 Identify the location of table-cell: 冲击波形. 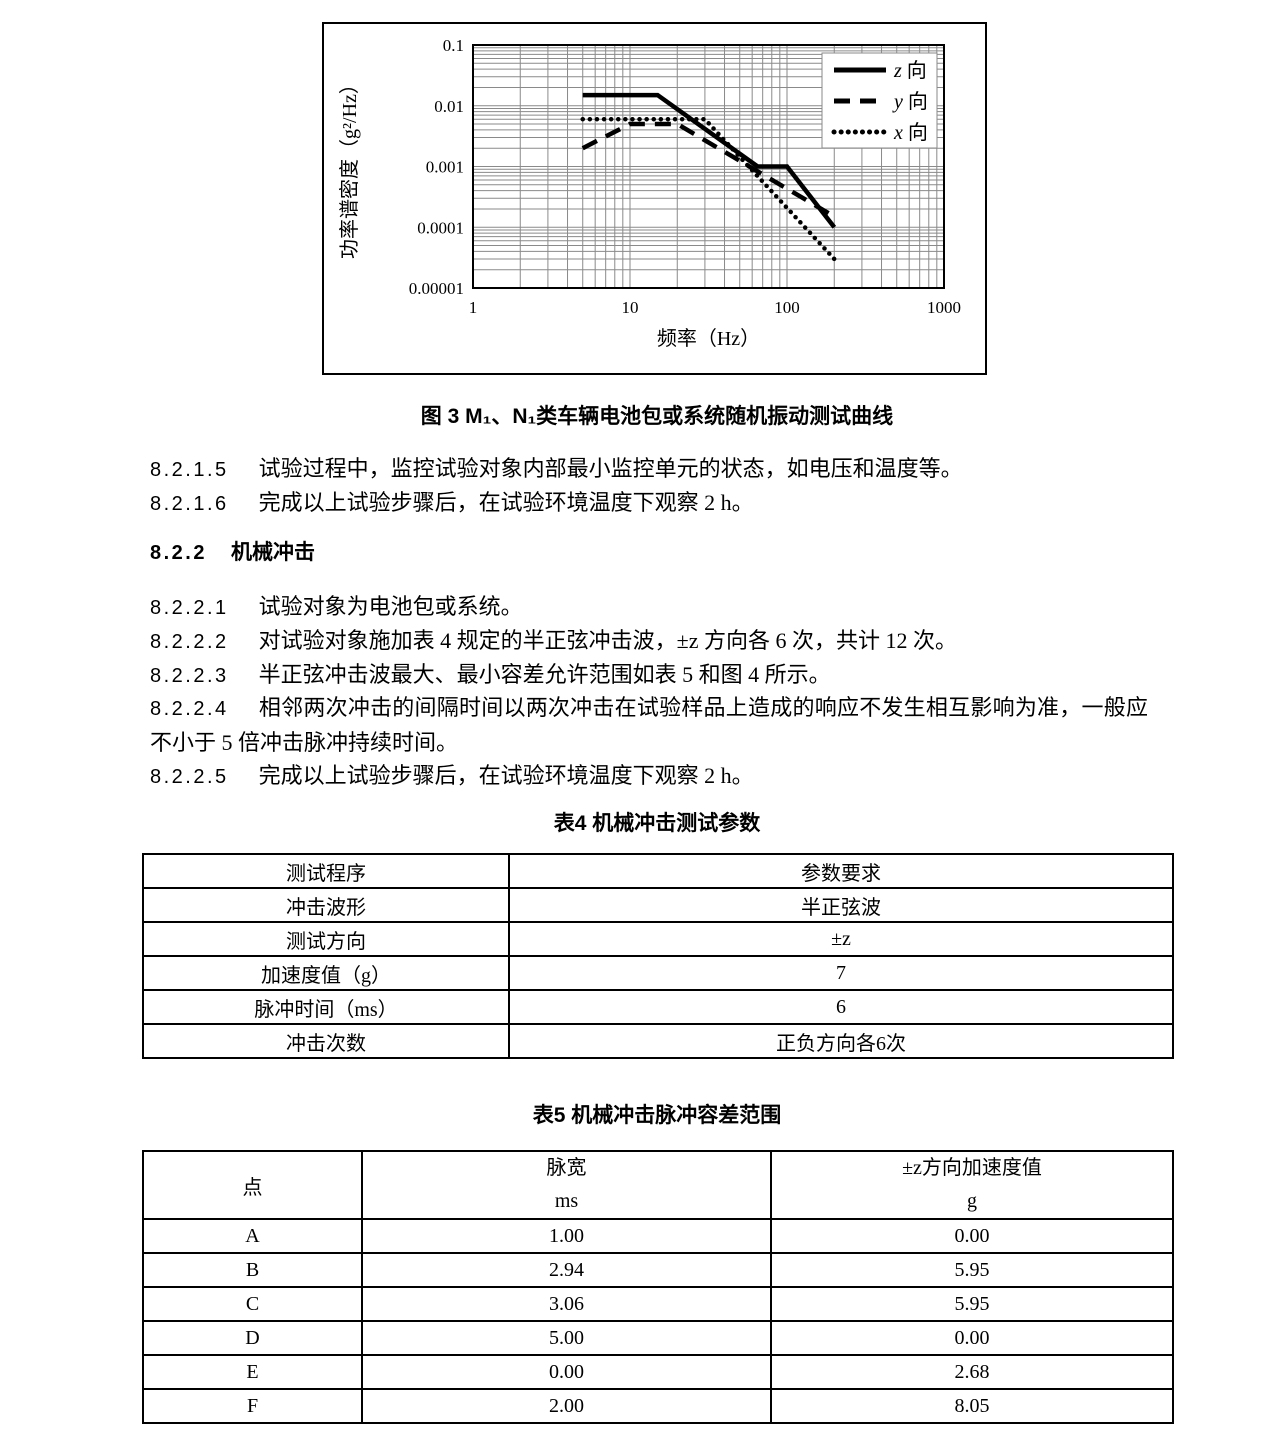
(326, 905).